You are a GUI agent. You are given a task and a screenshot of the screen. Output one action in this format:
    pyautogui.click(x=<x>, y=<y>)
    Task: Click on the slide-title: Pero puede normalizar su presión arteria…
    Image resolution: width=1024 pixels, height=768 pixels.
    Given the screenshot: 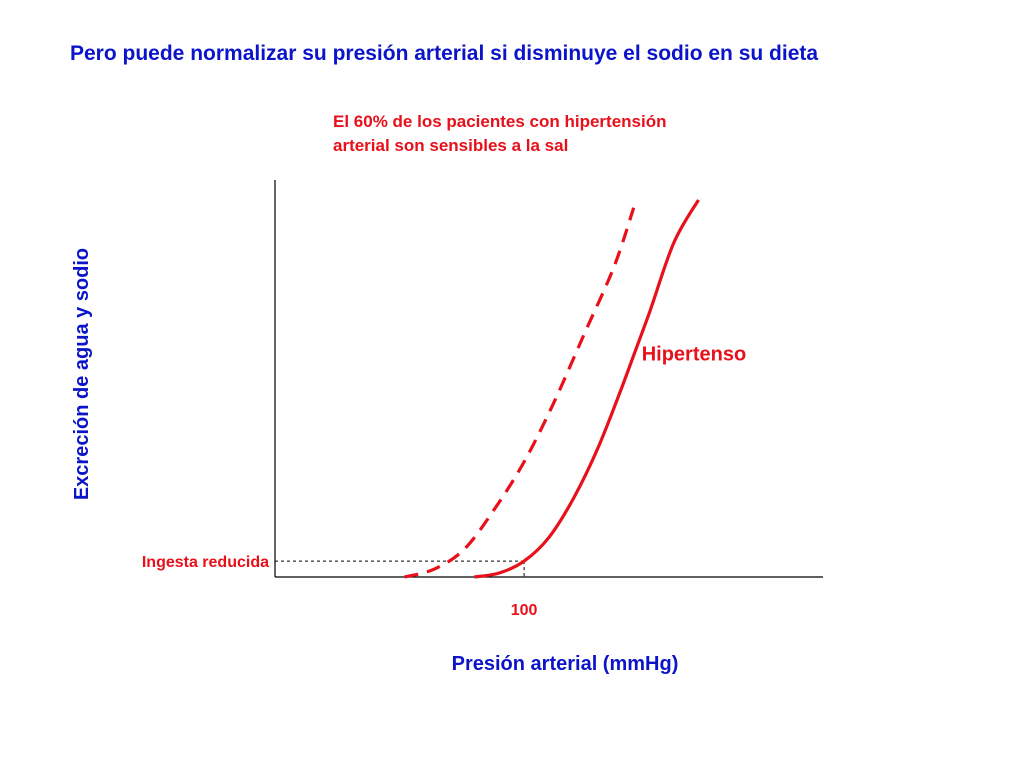 What is the action you would take?
    pyautogui.click(x=444, y=53)
    